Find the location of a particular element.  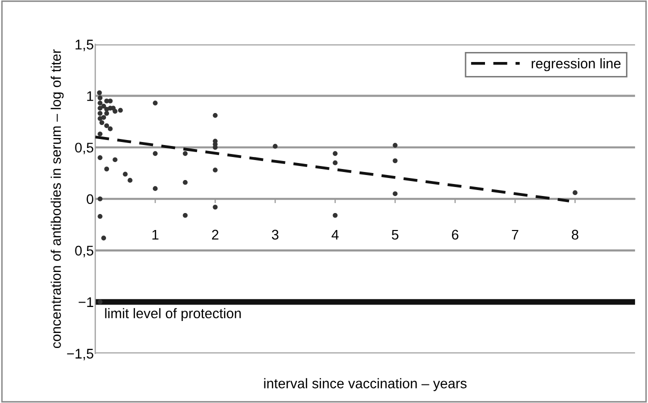

x-tick-label: 1 is located at coordinates (155, 235).